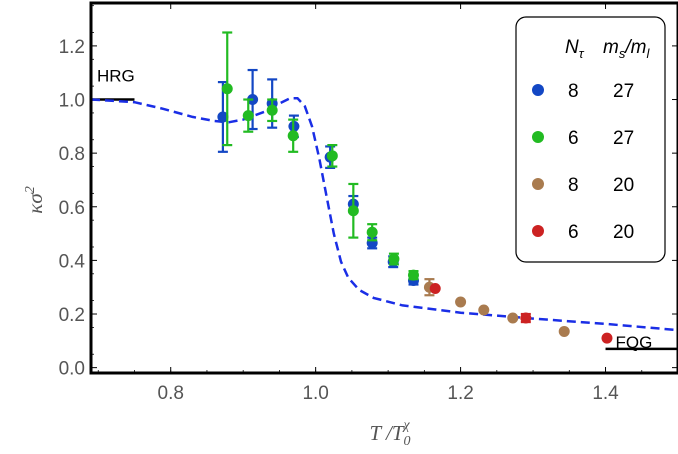 This screenshot has height=454, width=678. What do you see at coordinates (626, 49) in the screenshot?
I see `legend-header-ratio: ms/ml` at bounding box center [626, 49].